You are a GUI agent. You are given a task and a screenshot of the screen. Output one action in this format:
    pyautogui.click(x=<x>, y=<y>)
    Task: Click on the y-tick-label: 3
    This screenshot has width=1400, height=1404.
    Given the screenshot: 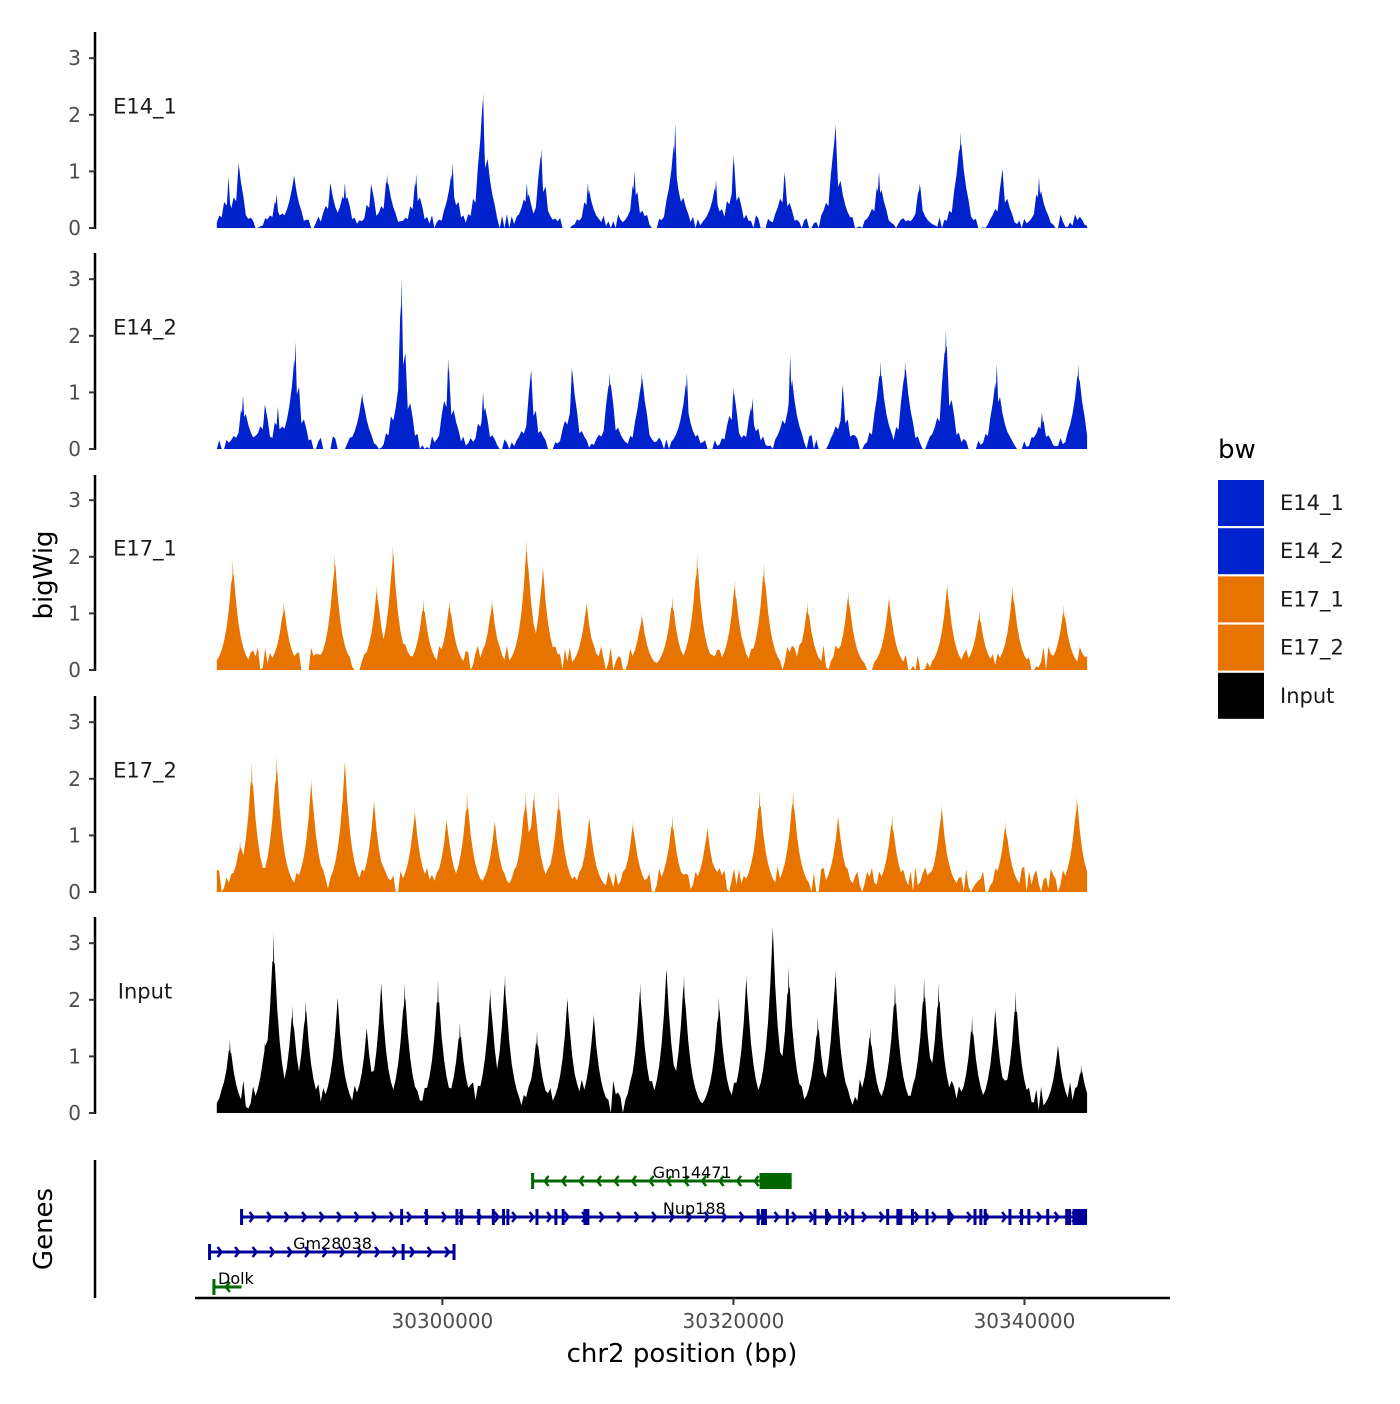 What is the action you would take?
    pyautogui.click(x=74, y=279)
    